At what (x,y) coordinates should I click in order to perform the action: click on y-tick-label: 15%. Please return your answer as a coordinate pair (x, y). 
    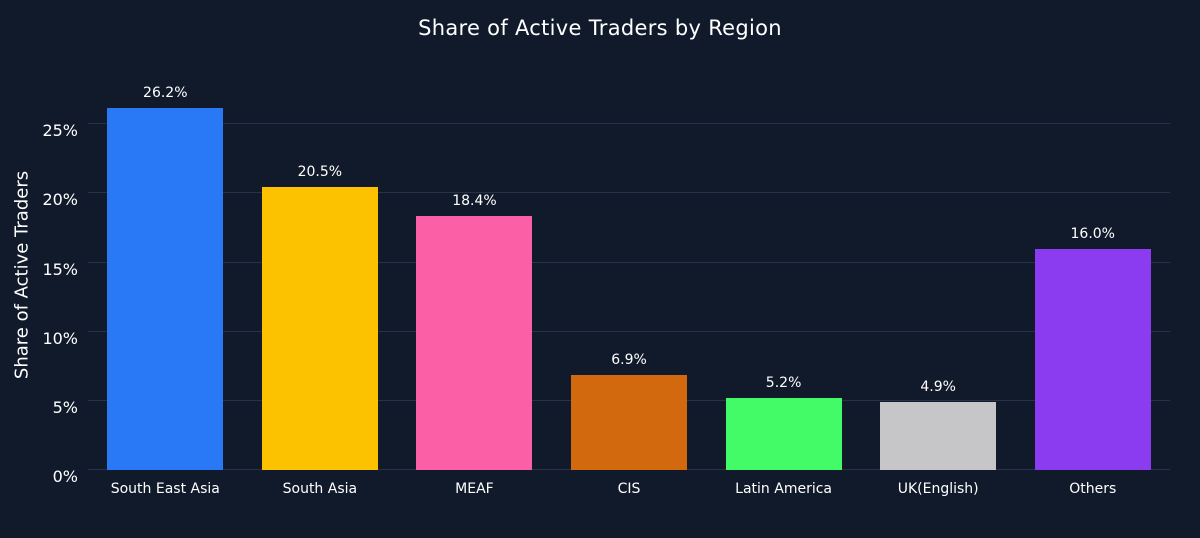
    Looking at the image, I should click on (60, 269).